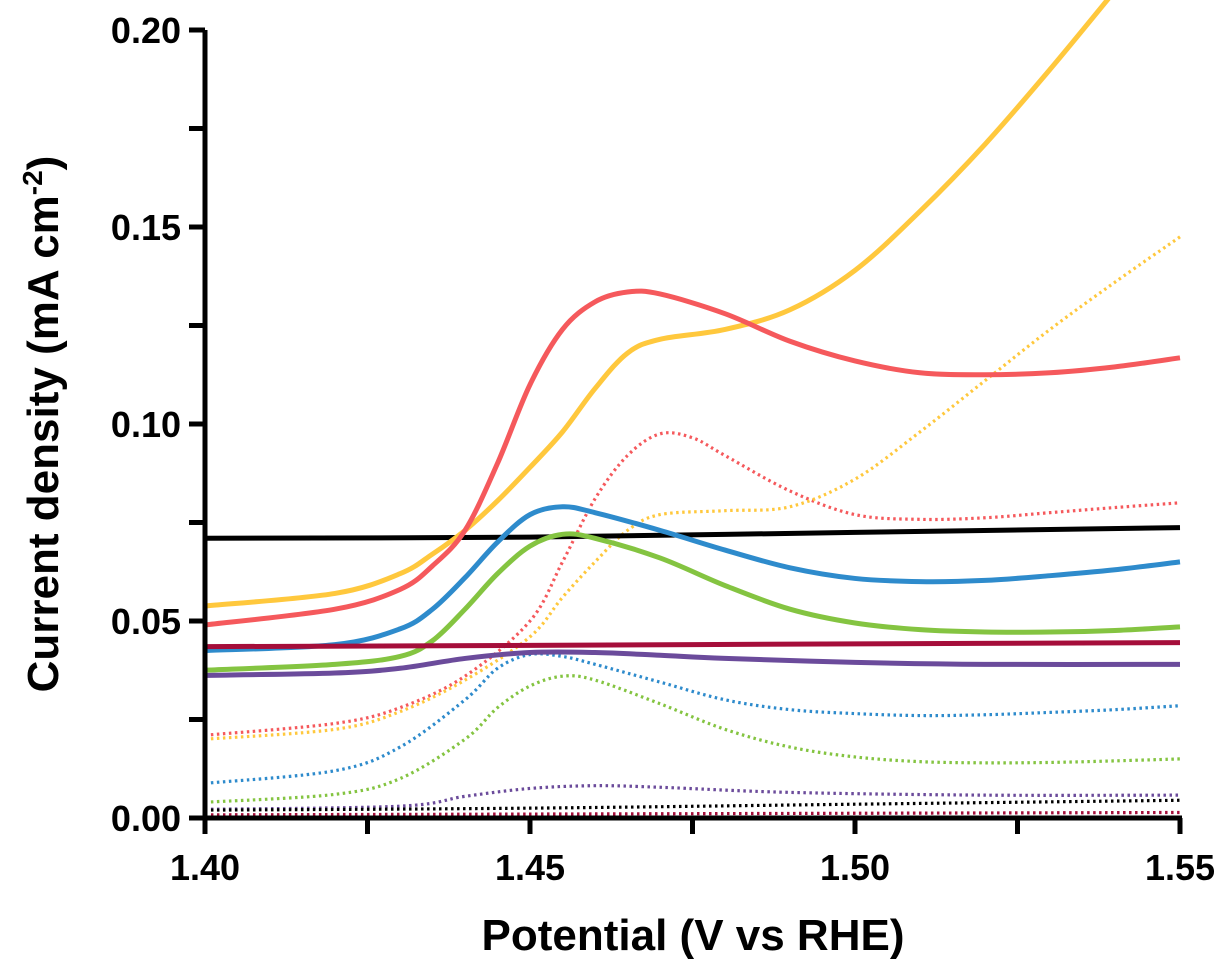  Describe the element at coordinates (43, 163) in the screenshot. I see `y-axis-title-end: )` at that location.